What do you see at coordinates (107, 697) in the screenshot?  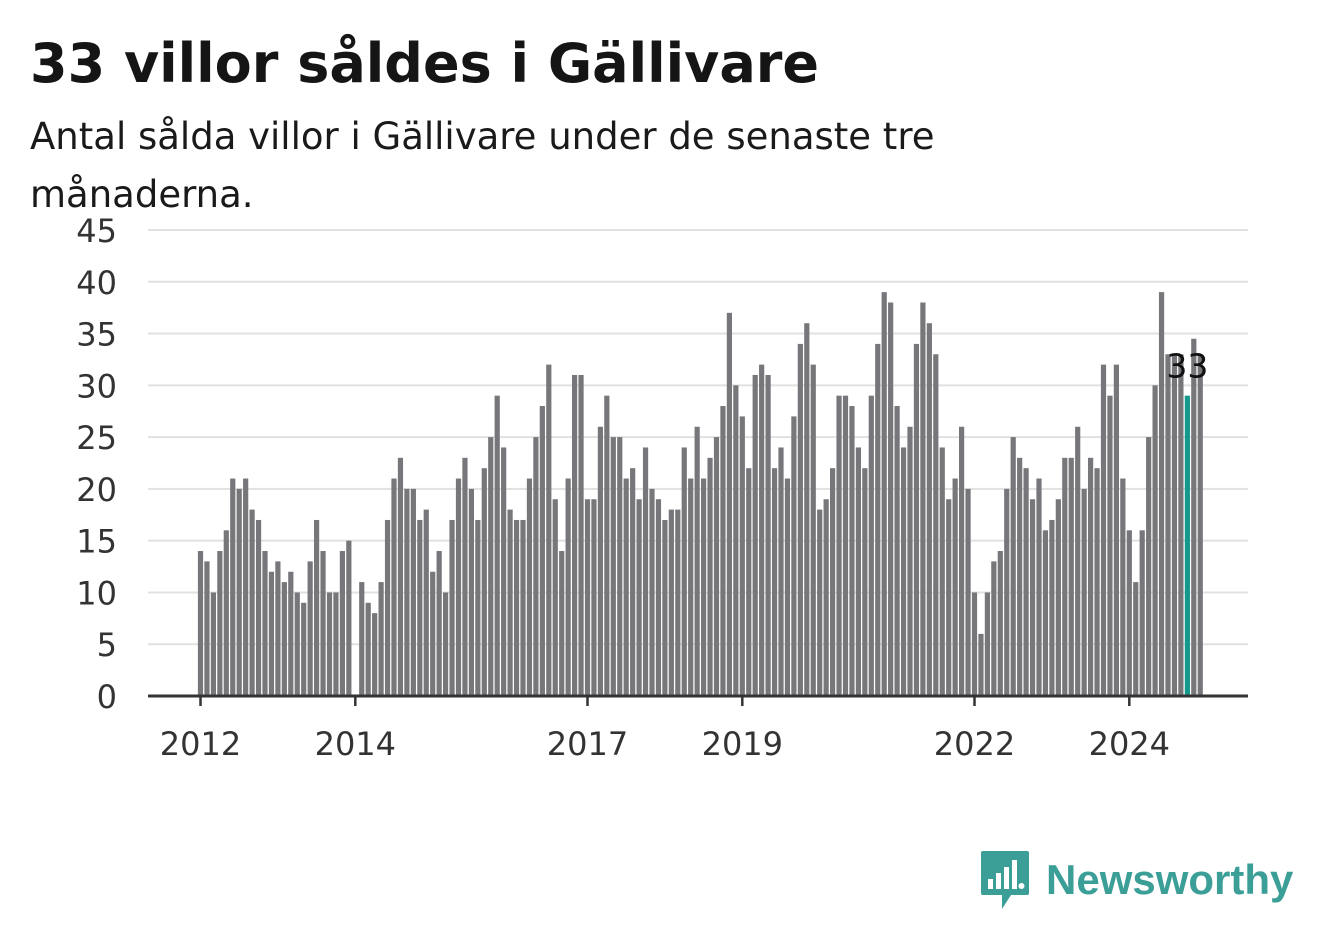 I see `y-tick-label: 0` at bounding box center [107, 697].